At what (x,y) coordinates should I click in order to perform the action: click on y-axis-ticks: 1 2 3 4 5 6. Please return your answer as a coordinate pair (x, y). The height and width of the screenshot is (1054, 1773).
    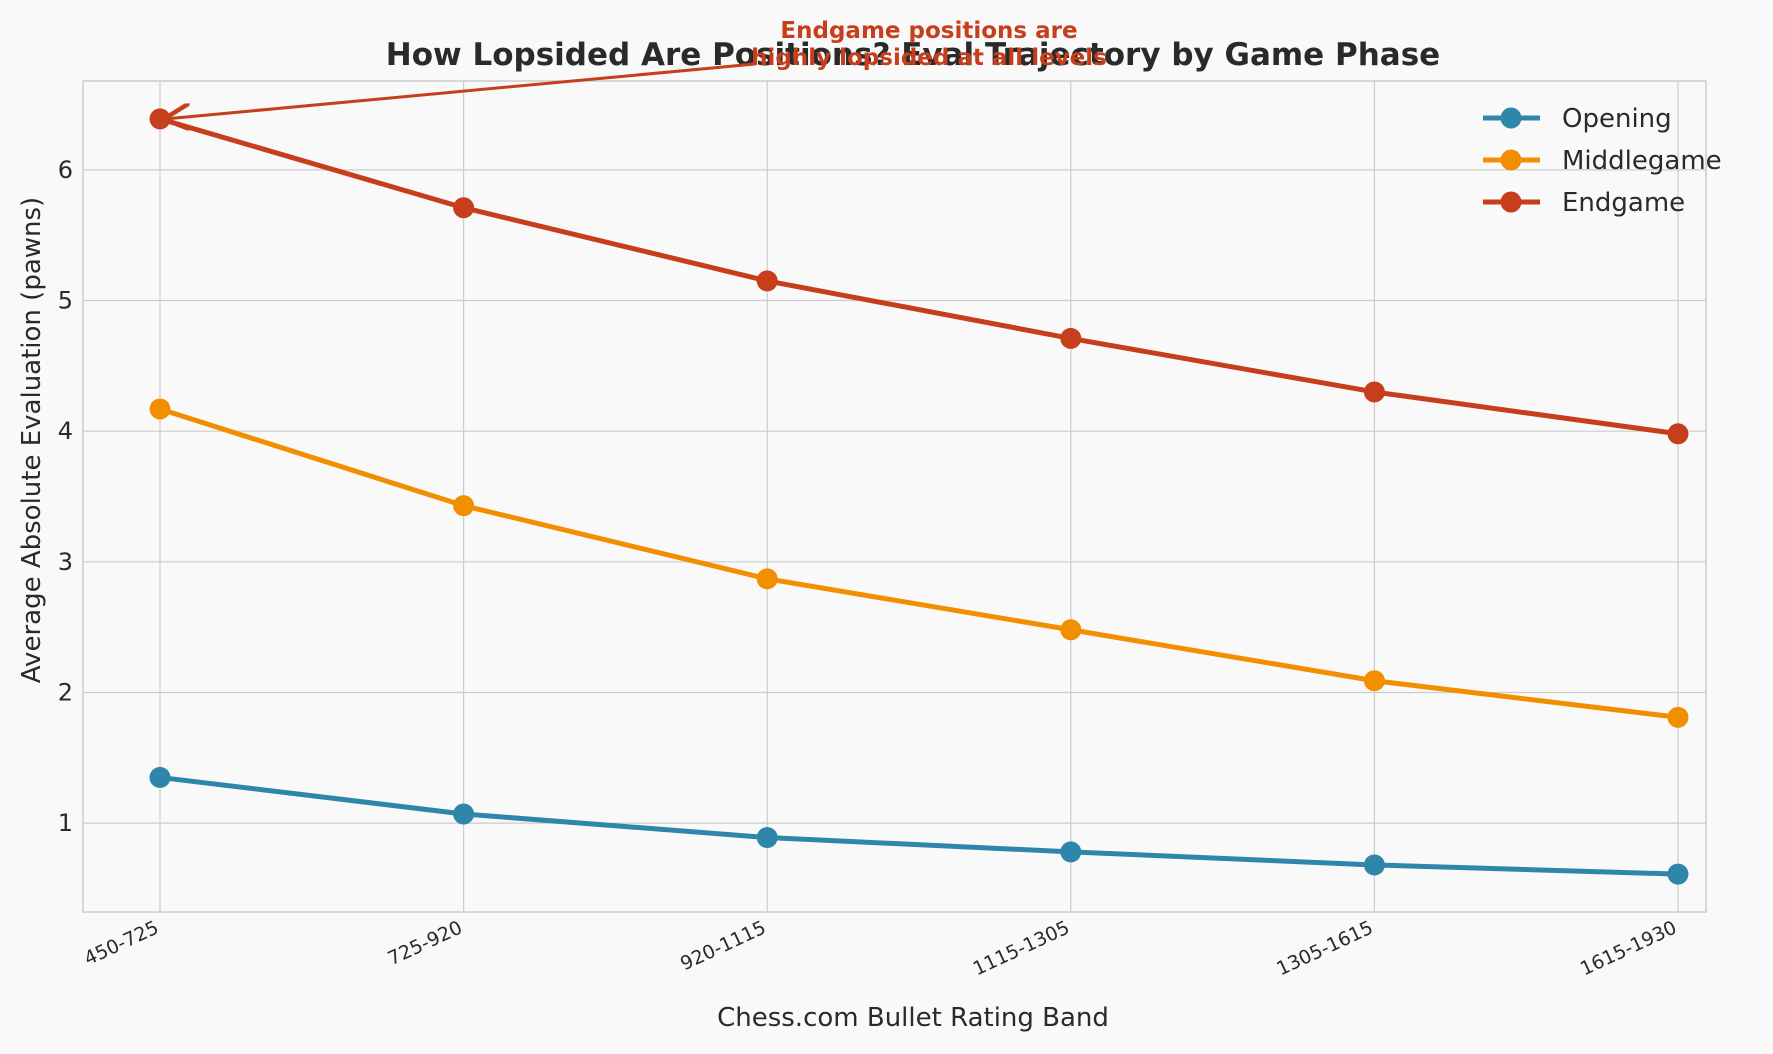
    Looking at the image, I should click on (65, 496).